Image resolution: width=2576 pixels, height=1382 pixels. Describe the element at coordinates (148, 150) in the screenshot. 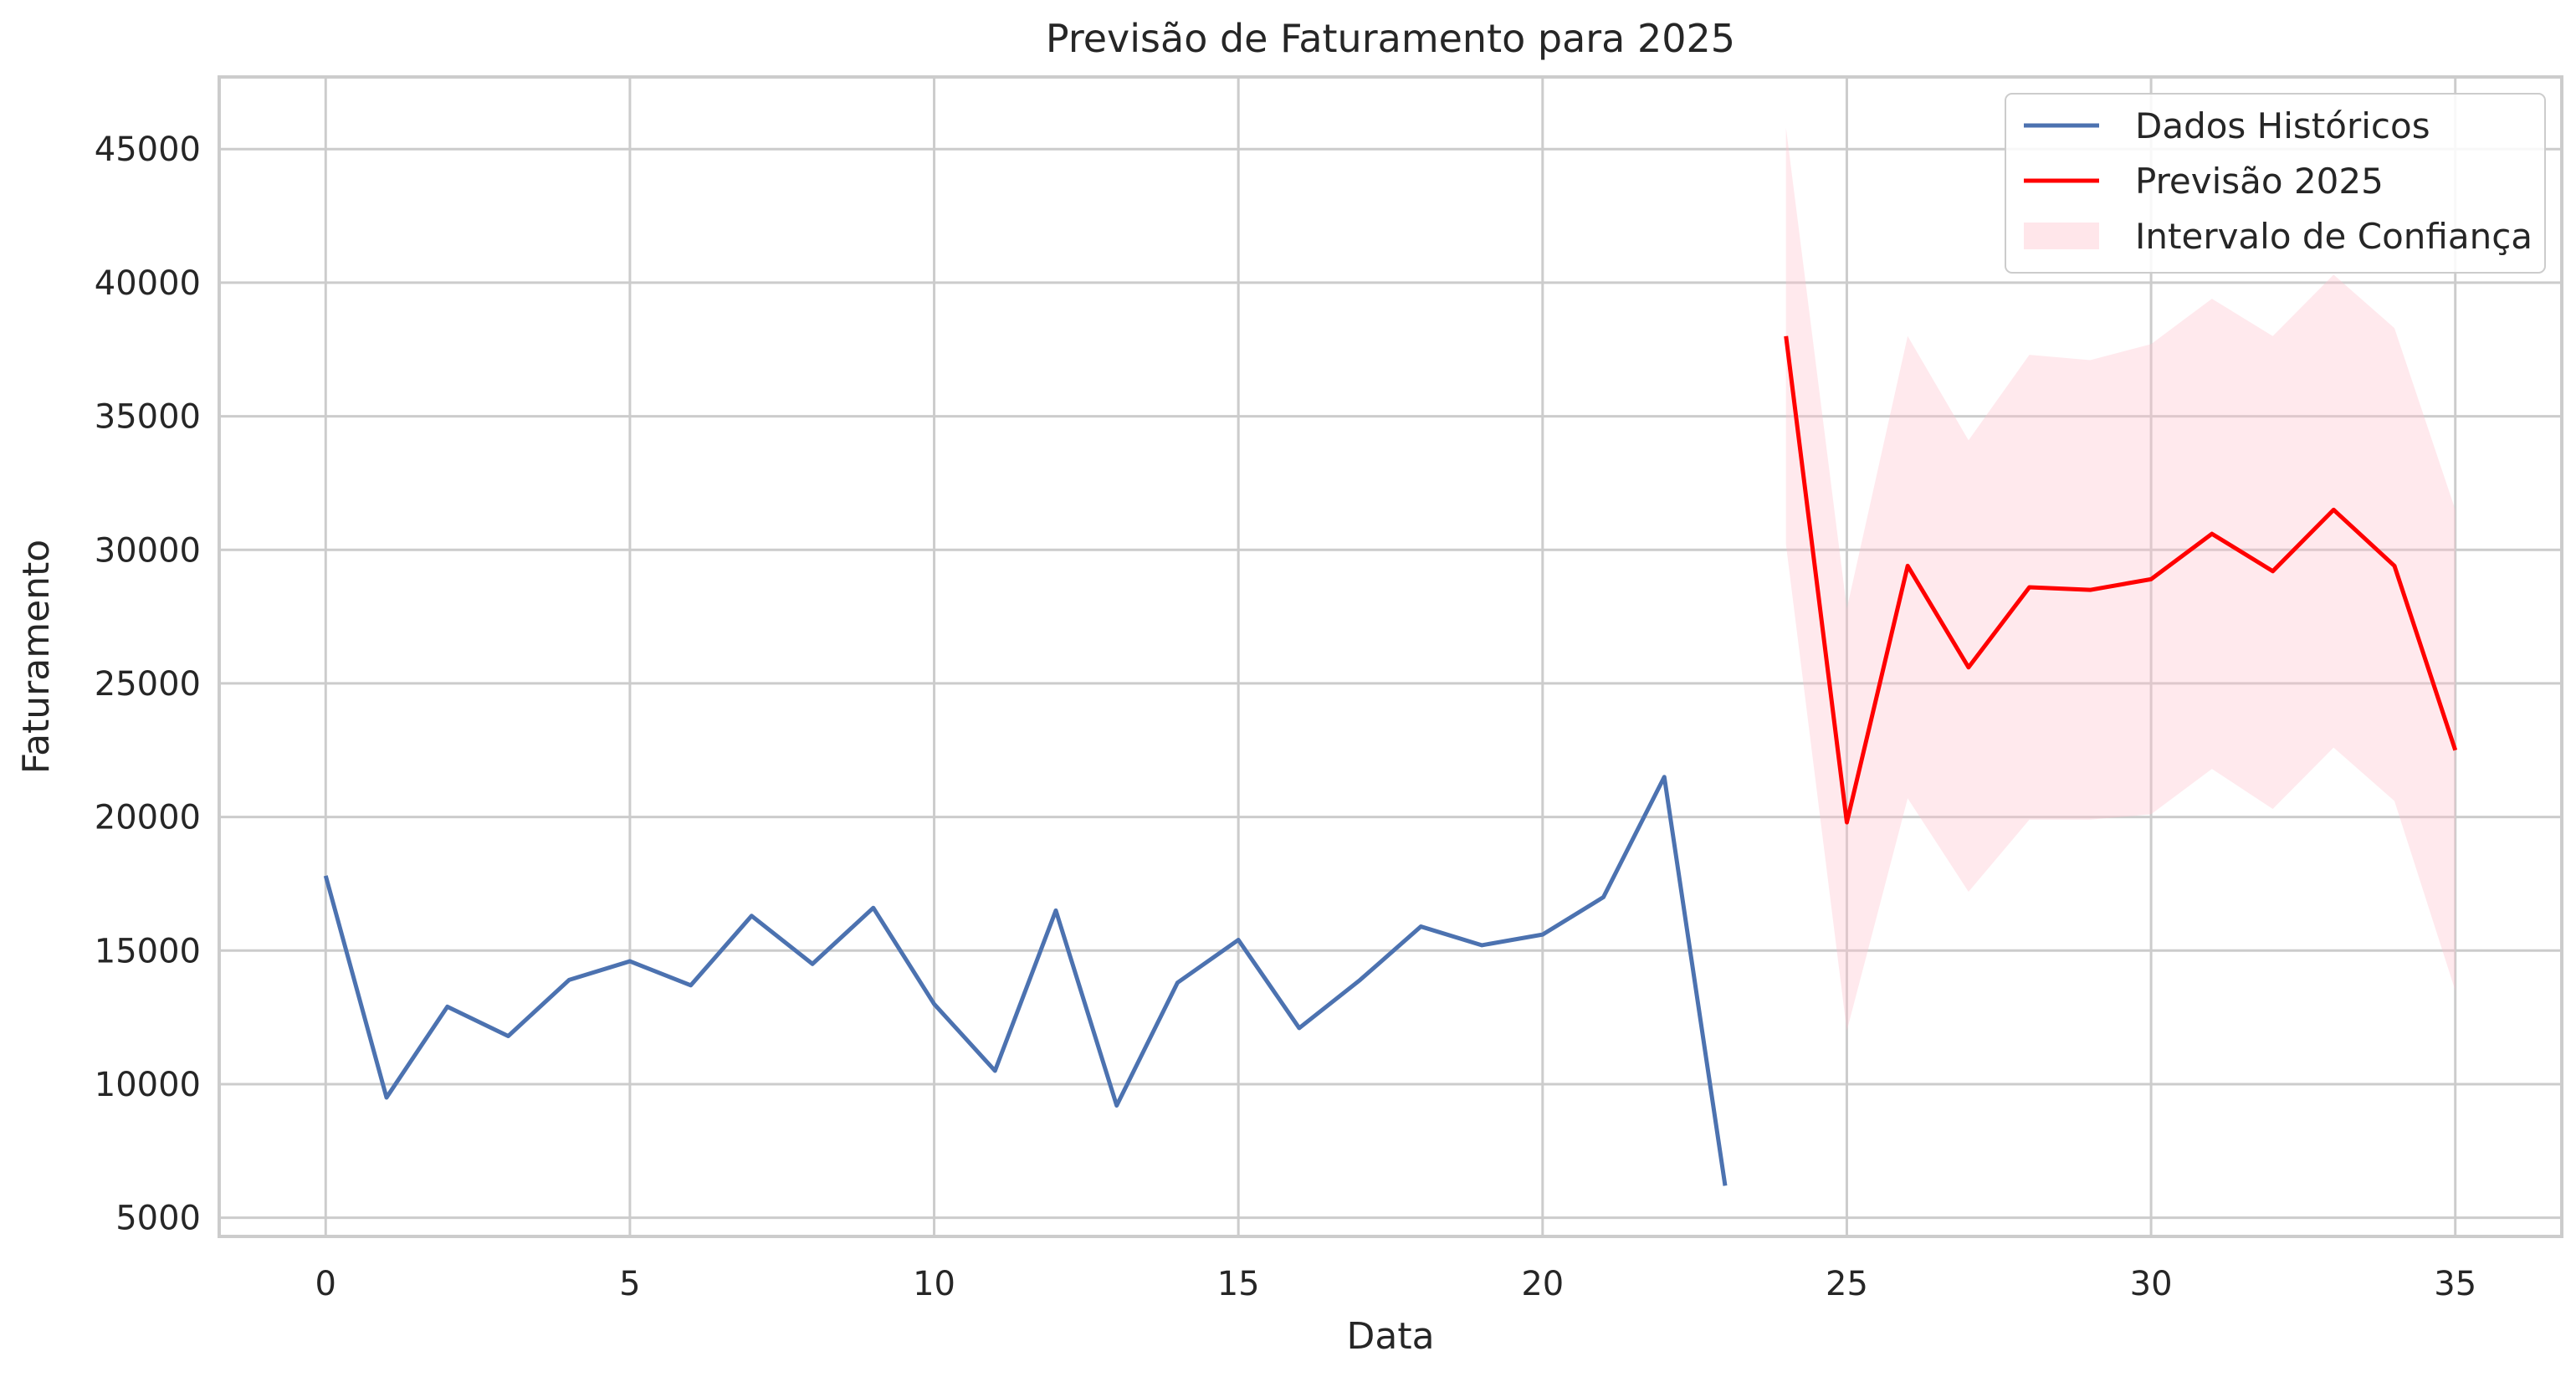

I see `y-tick-label: 45000` at that location.